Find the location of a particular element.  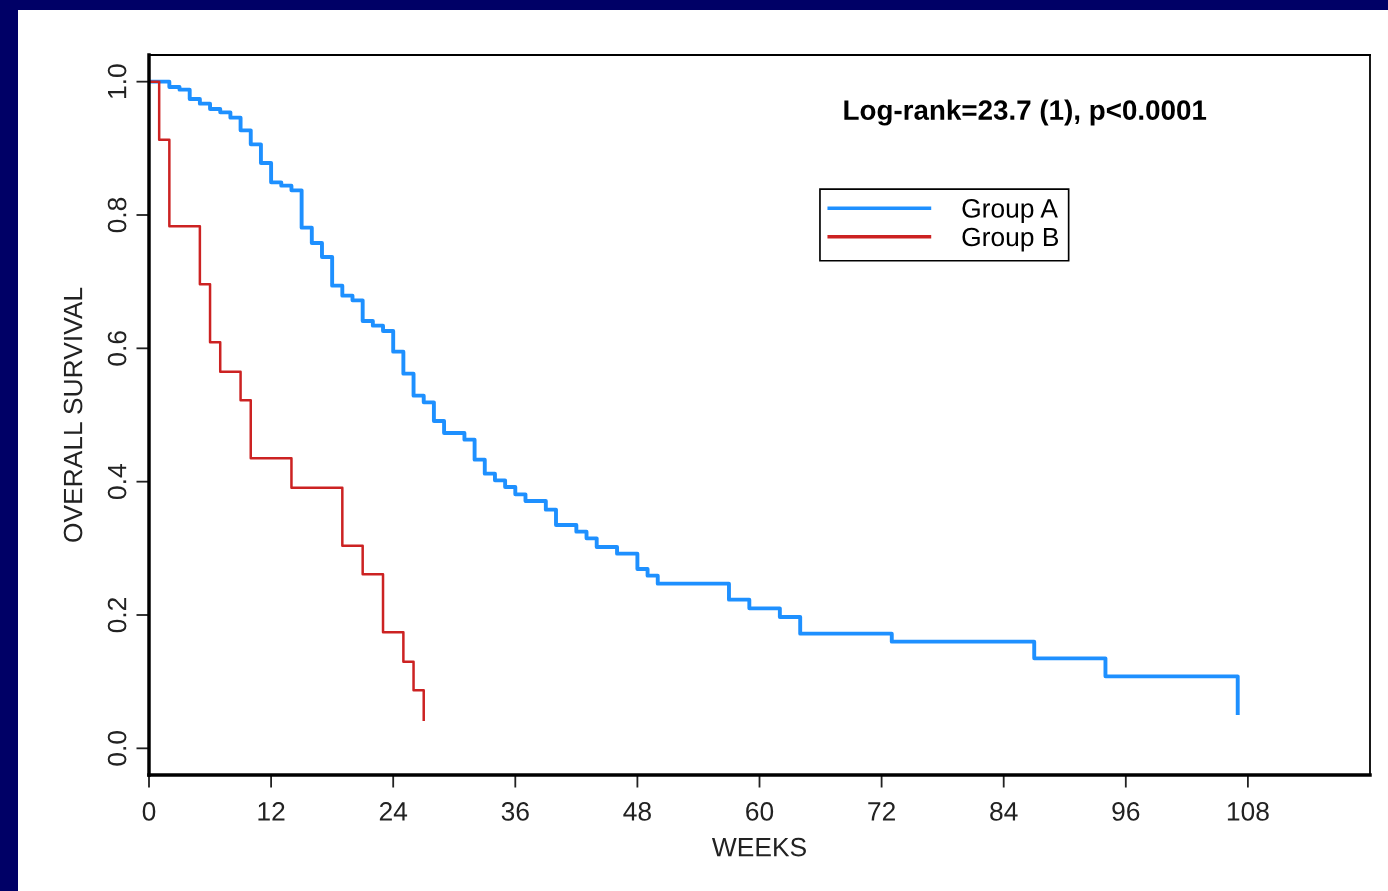

x-tick-label: 36 is located at coordinates (515, 811).